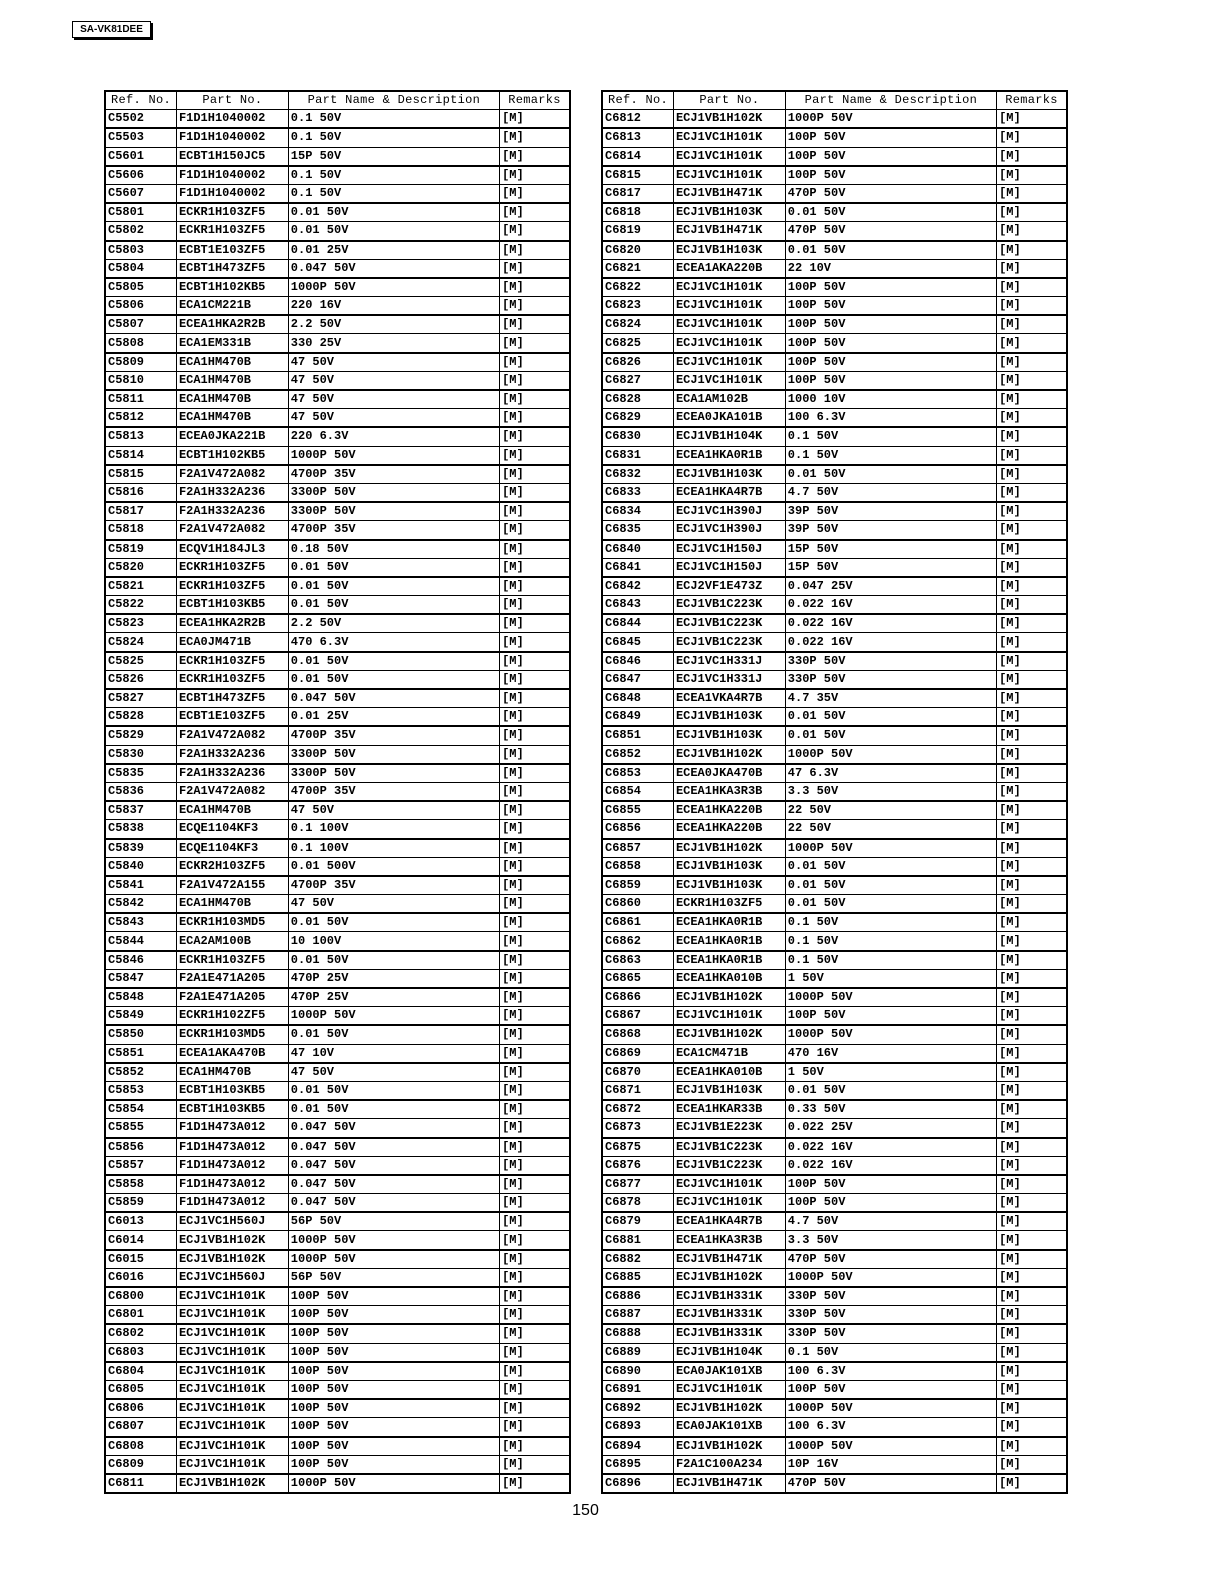  I want to click on header-remarks: Remarks, so click(1032, 100).